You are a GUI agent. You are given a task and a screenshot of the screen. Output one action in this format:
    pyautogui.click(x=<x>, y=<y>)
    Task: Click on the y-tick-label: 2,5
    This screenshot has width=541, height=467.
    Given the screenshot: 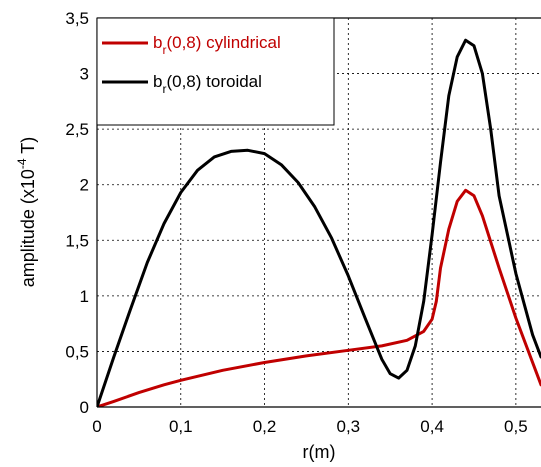 What is the action you would take?
    pyautogui.click(x=77, y=129)
    